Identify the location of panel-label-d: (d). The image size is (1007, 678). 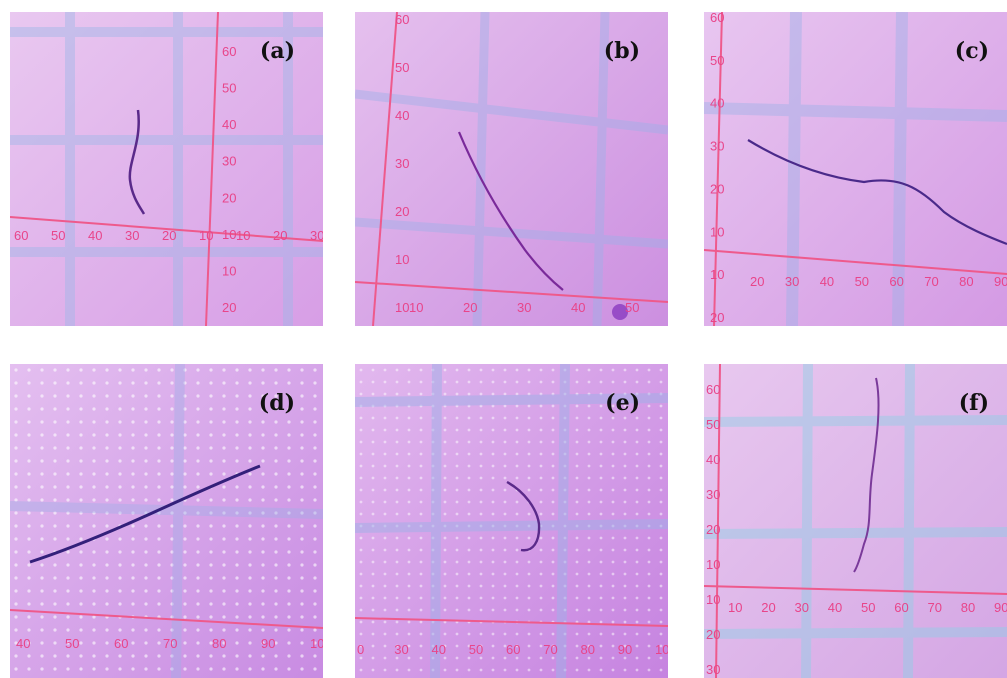
(276, 403).